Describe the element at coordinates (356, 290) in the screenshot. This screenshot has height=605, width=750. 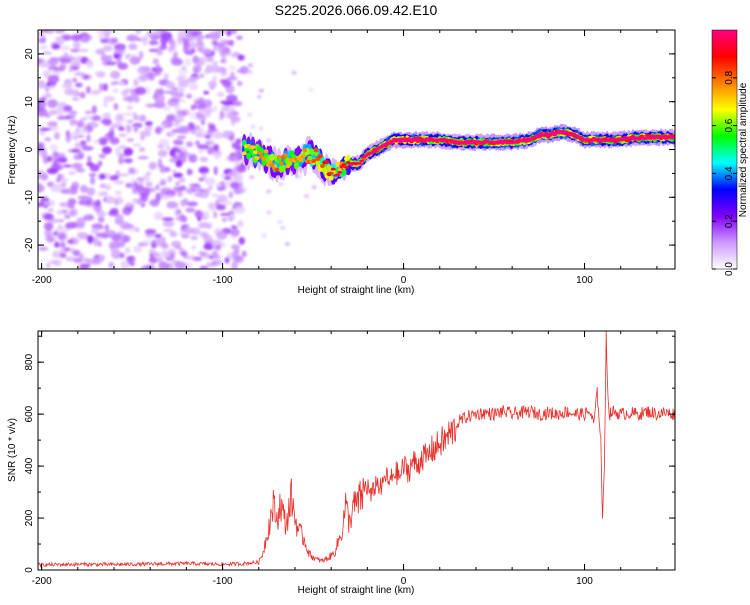
I see `spectrogram-xlabel: Height of straight line (km)` at that location.